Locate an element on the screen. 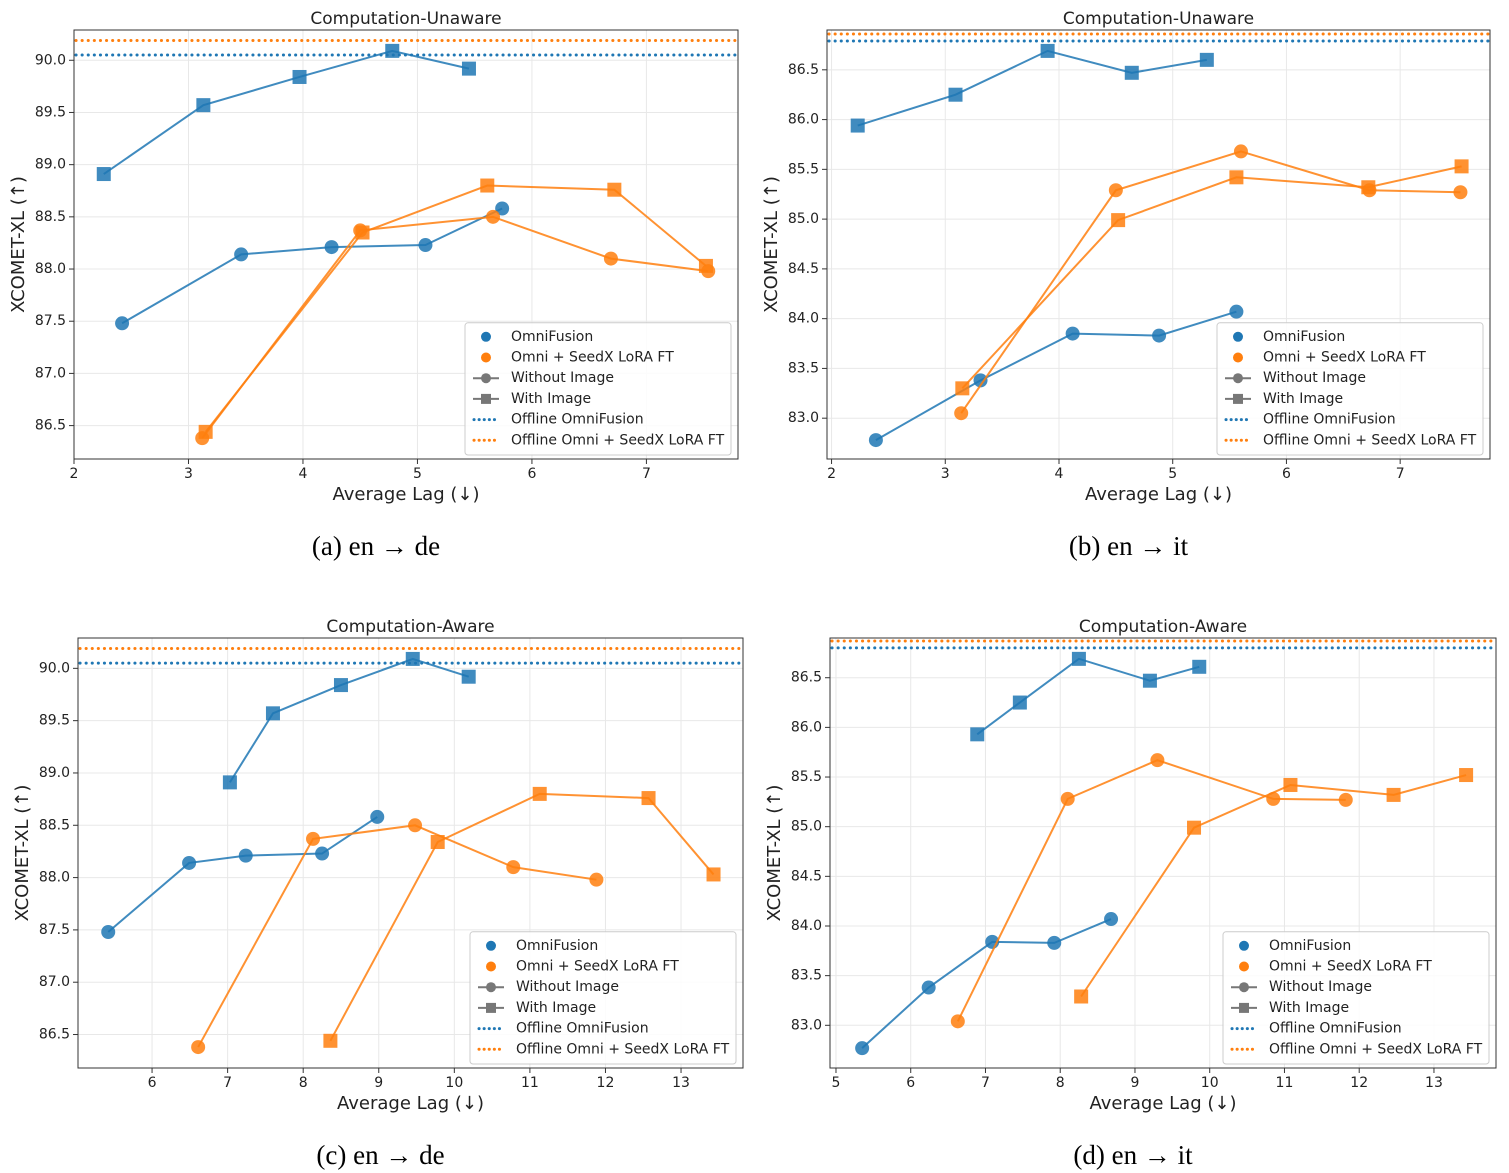 This screenshot has height=1173, width=1509. y-tick-label: 89.5 is located at coordinates (50, 112).